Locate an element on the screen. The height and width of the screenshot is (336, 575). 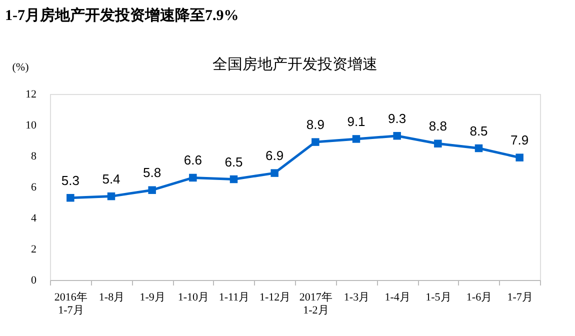
x-tick-label: 1-11月 is located at coordinates (234, 298).